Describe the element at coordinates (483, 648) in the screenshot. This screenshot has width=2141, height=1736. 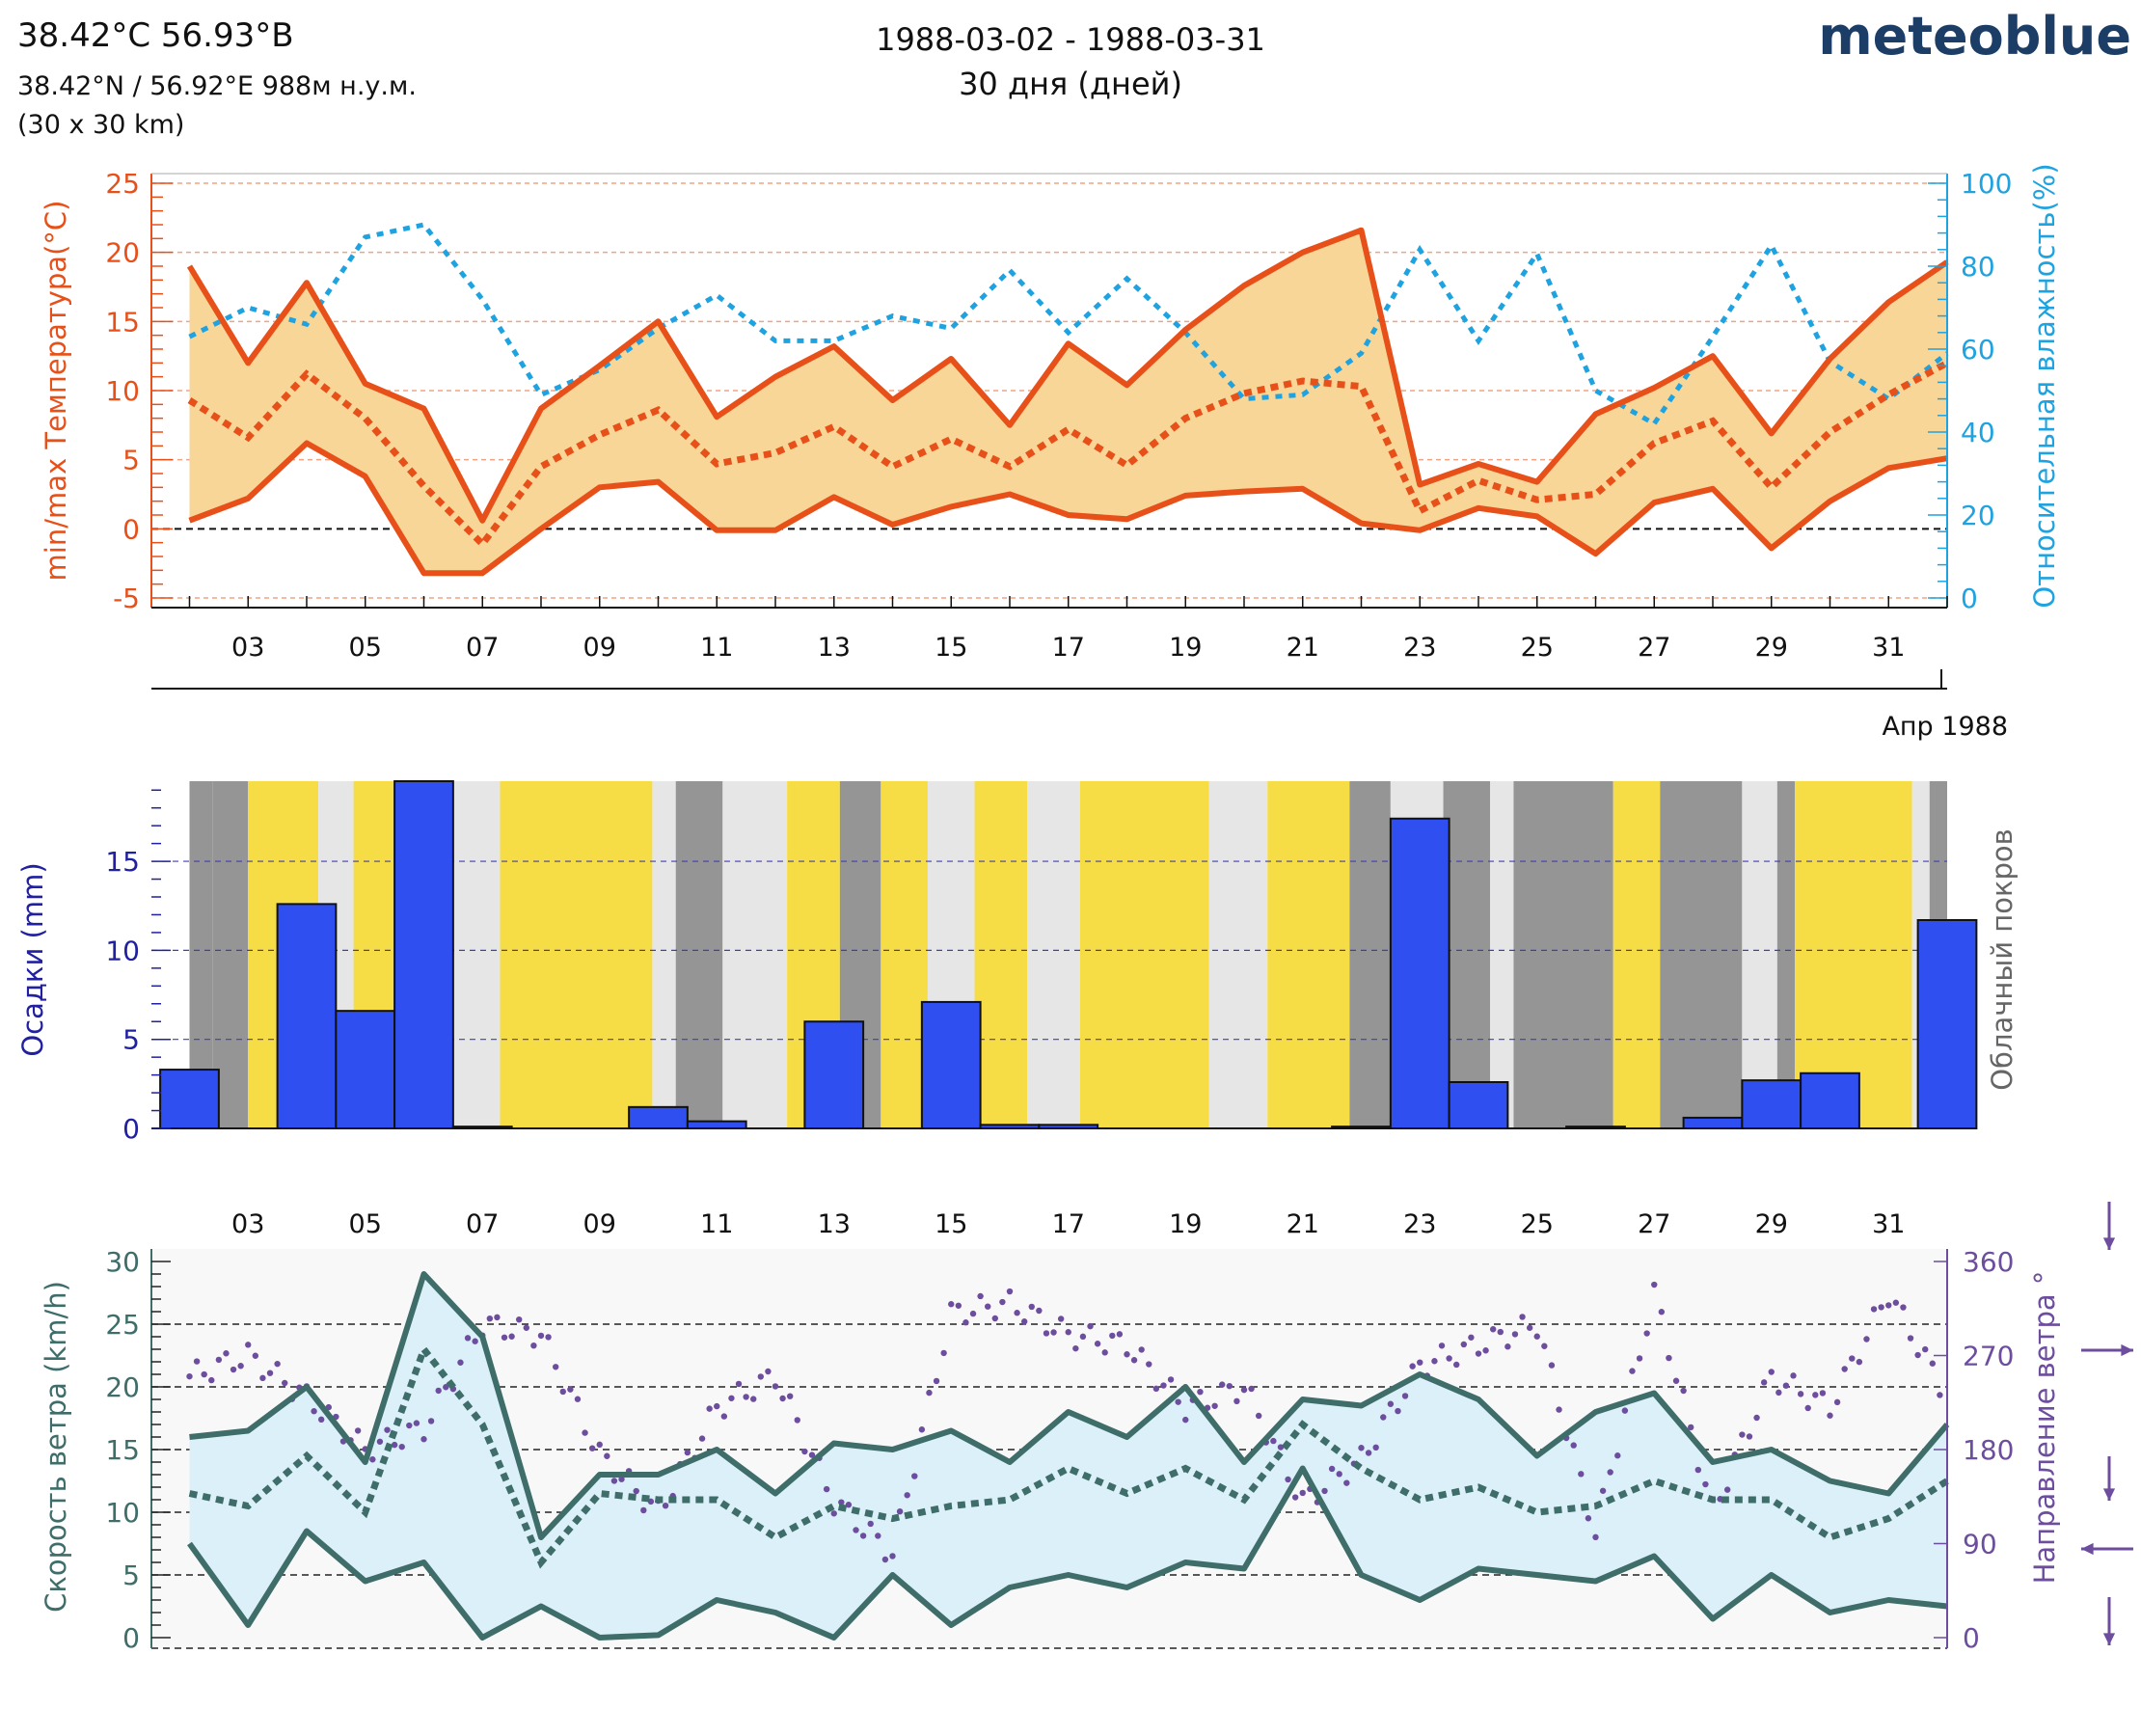
I see `date-label: 07` at that location.